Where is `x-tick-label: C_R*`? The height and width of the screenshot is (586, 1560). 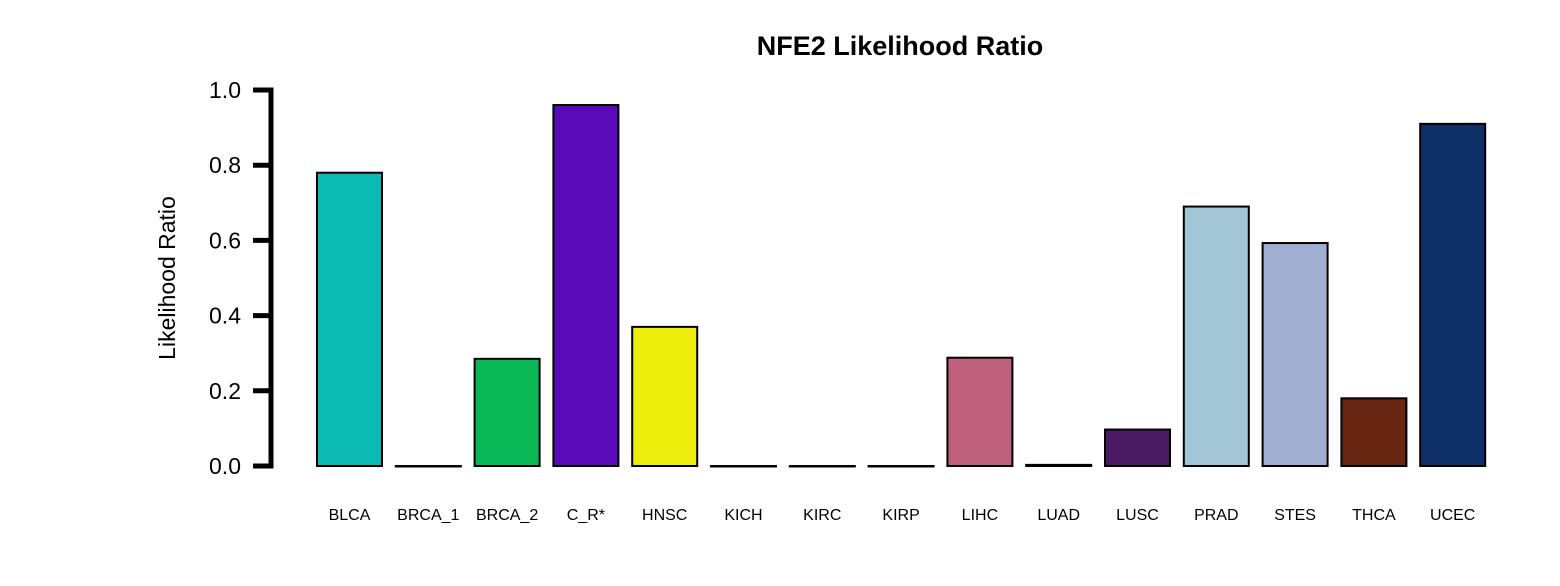
x-tick-label: C_R* is located at coordinates (586, 515).